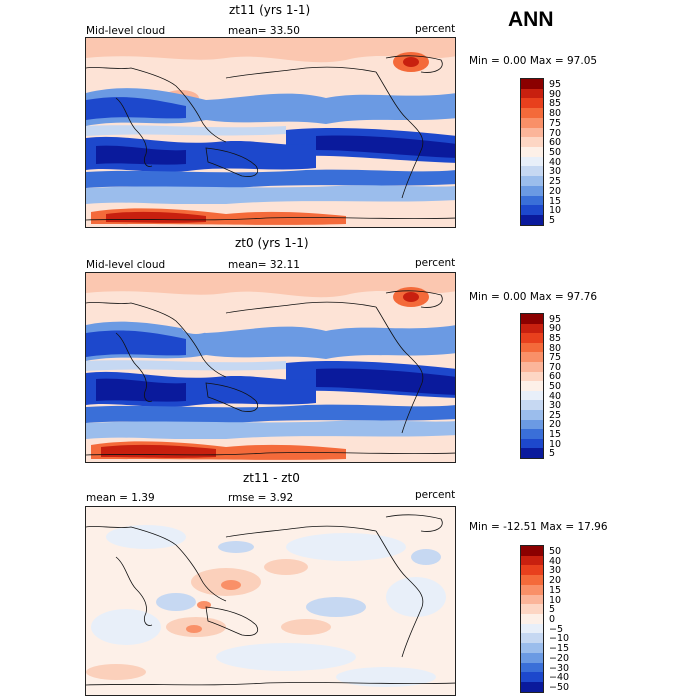 Image resolution: width=700 pixels, height=700 pixels. Describe the element at coordinates (555, 172) in the screenshot. I see `colorbar-1-tick-label: 30` at that location.